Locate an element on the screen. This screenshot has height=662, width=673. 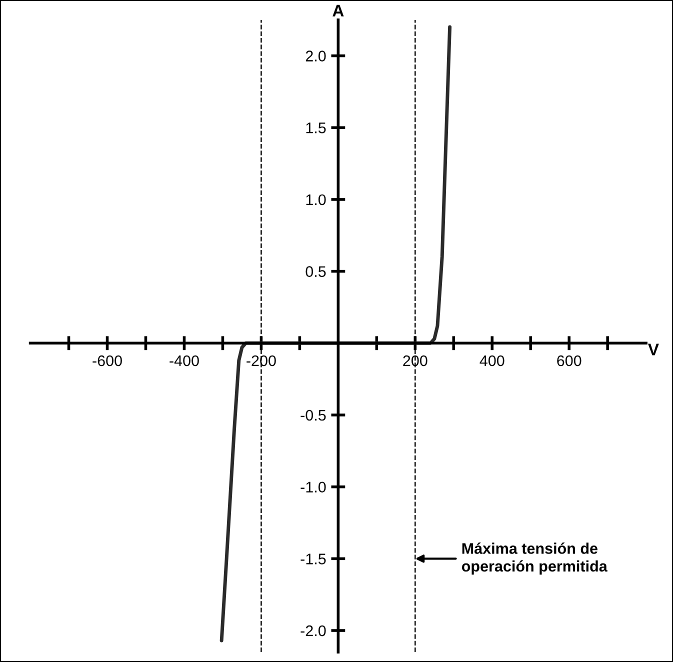
x-tick-label: 400 is located at coordinates (492, 360).